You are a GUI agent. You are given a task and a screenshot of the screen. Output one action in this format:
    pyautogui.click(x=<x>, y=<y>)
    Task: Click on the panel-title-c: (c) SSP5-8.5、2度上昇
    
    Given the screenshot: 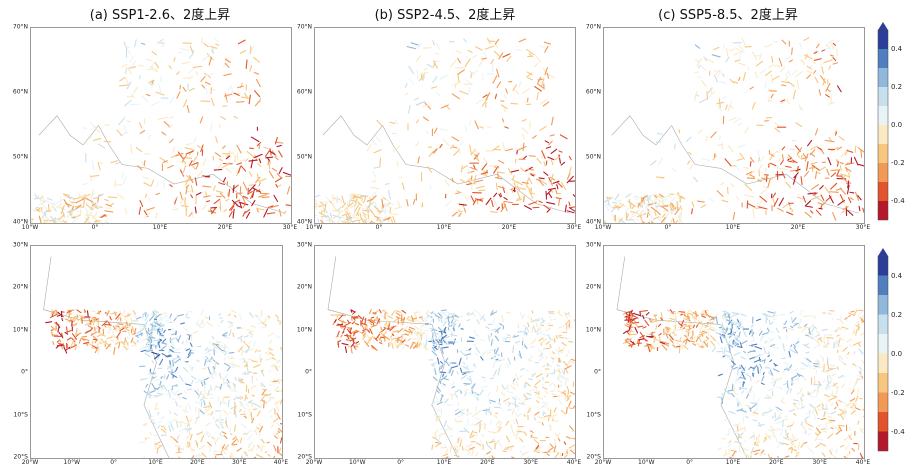 What is the action you would take?
    pyautogui.click(x=728, y=15)
    